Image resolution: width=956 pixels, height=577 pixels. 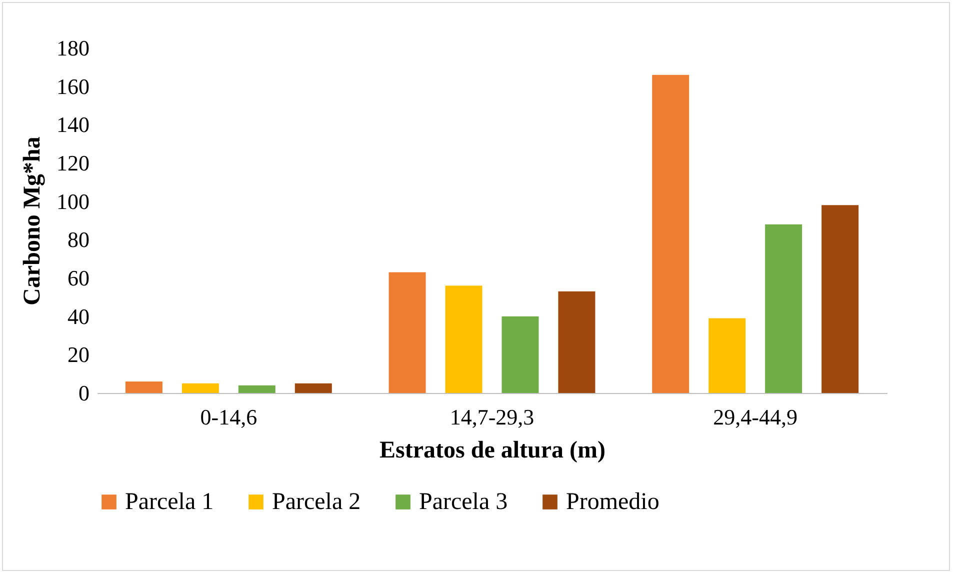 I want to click on x-tick-label: 0-14,6, so click(x=229, y=417).